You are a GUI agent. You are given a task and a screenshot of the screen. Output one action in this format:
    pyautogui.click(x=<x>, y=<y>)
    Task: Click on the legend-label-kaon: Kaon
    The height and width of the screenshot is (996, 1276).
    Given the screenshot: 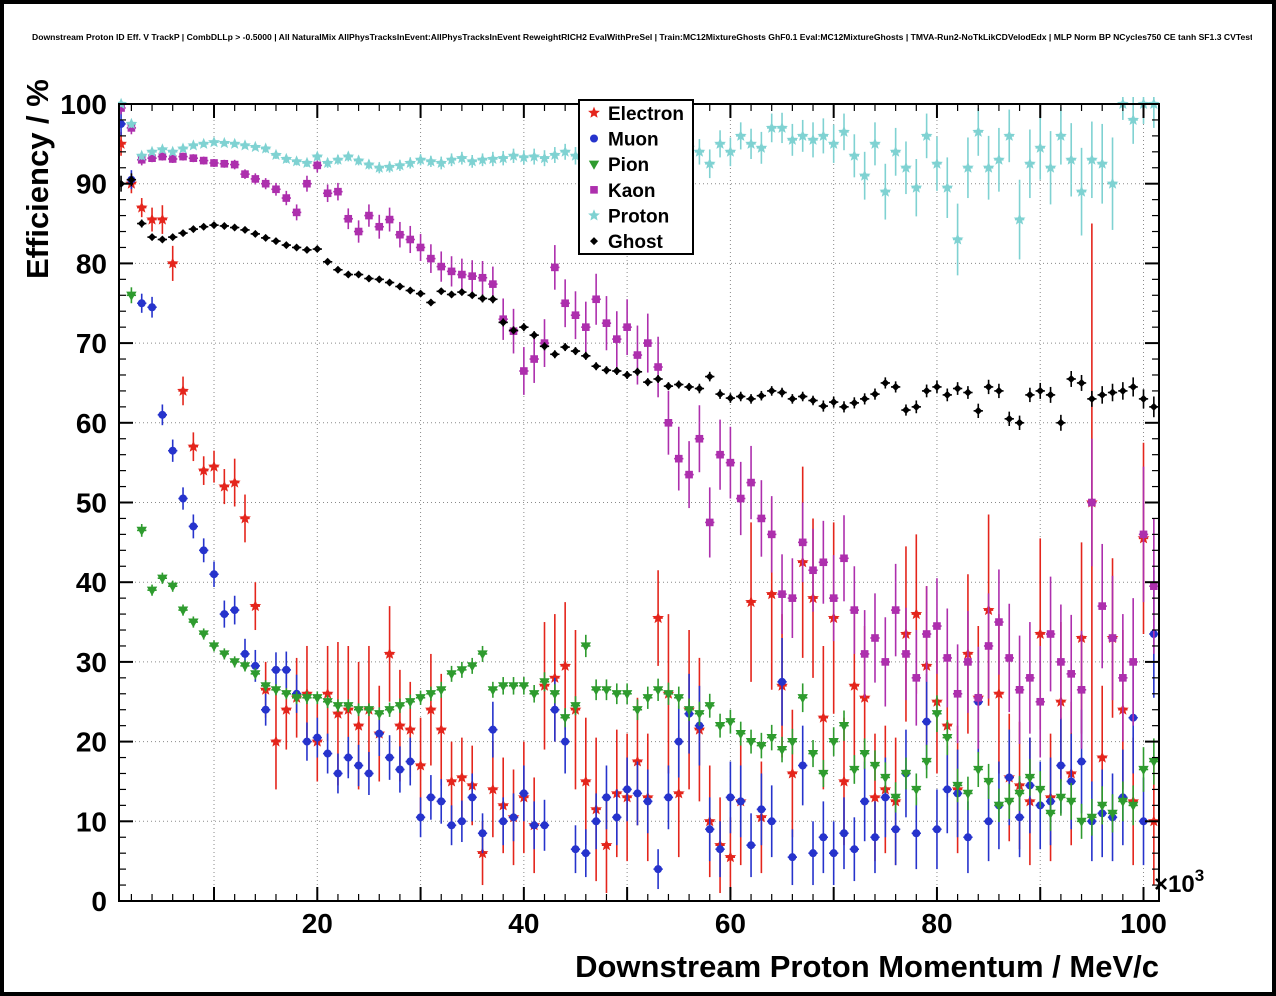 What is the action you would take?
    pyautogui.click(x=632, y=191)
    